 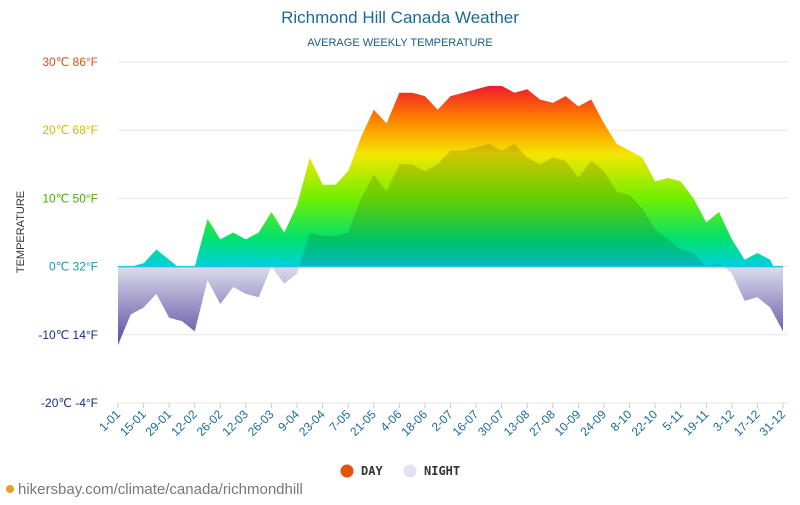 I want to click on y-tick-label: -10℃ 14°F, so click(x=68, y=335).